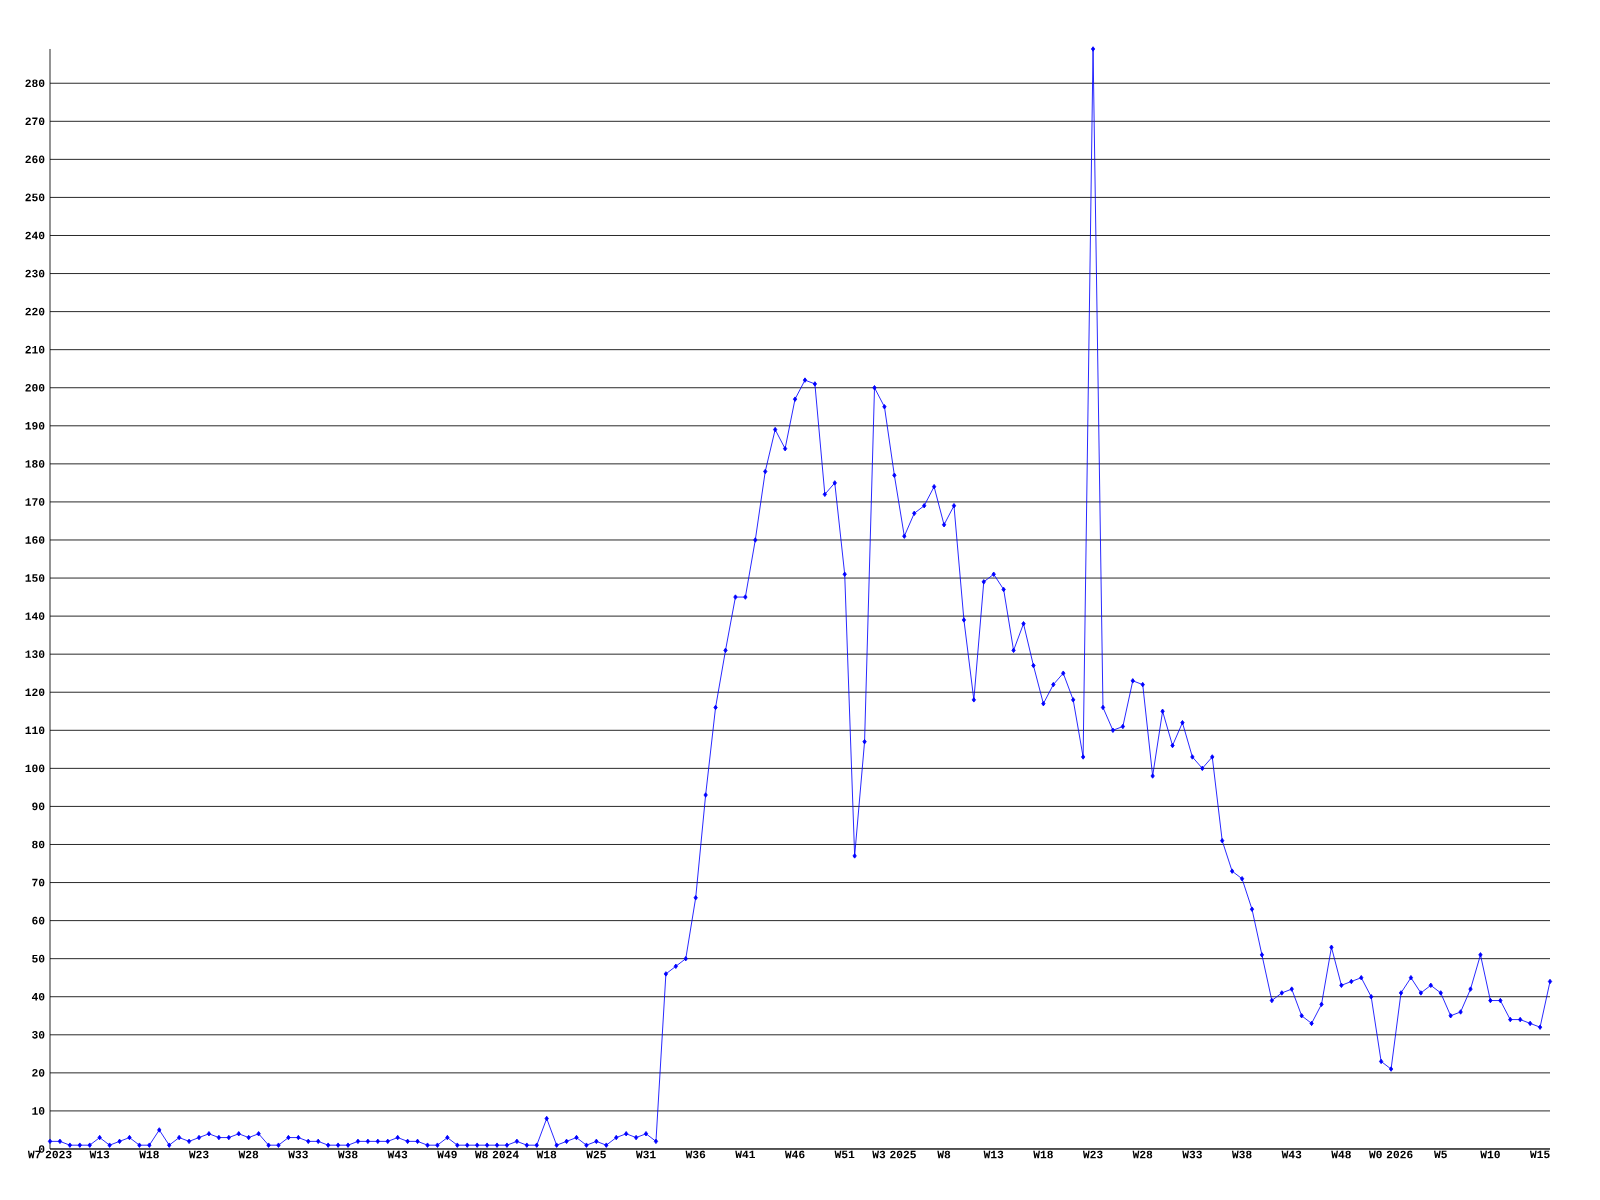 The image size is (1600, 1200). I want to click on y-tick-label: 140, so click(35, 616).